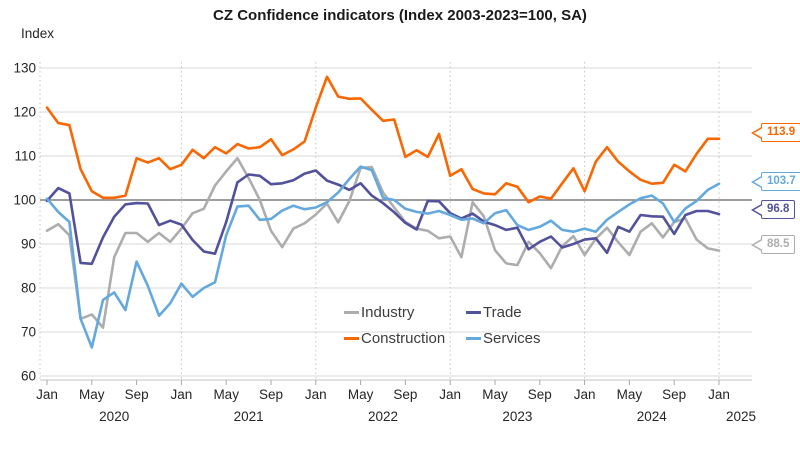 The height and width of the screenshot is (450, 800). I want to click on trade-line-marker-icon, so click(473, 312).